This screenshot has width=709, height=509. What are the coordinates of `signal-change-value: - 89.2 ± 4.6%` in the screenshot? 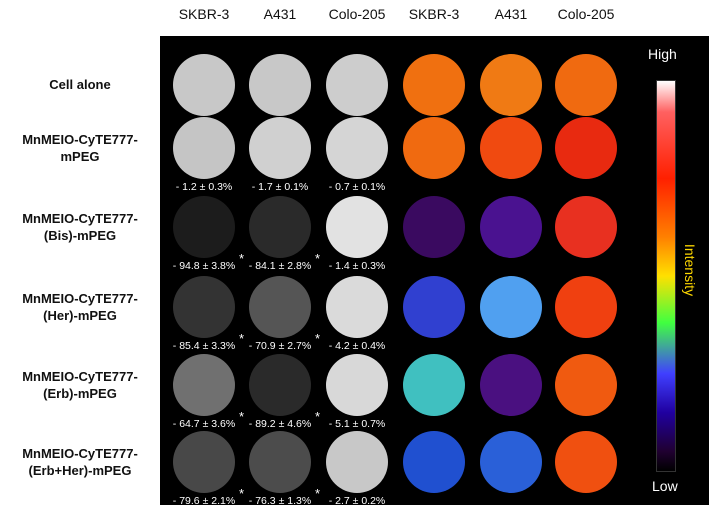 It's located at (280, 424).